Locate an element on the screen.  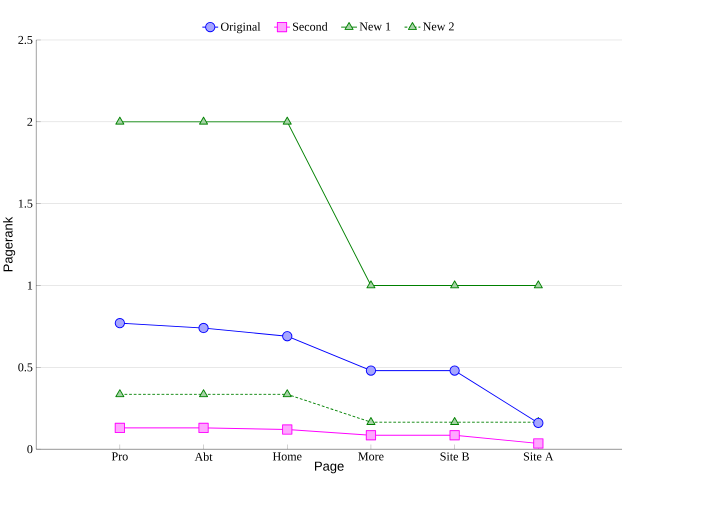
x-tick-label: Pro is located at coordinates (120, 456).